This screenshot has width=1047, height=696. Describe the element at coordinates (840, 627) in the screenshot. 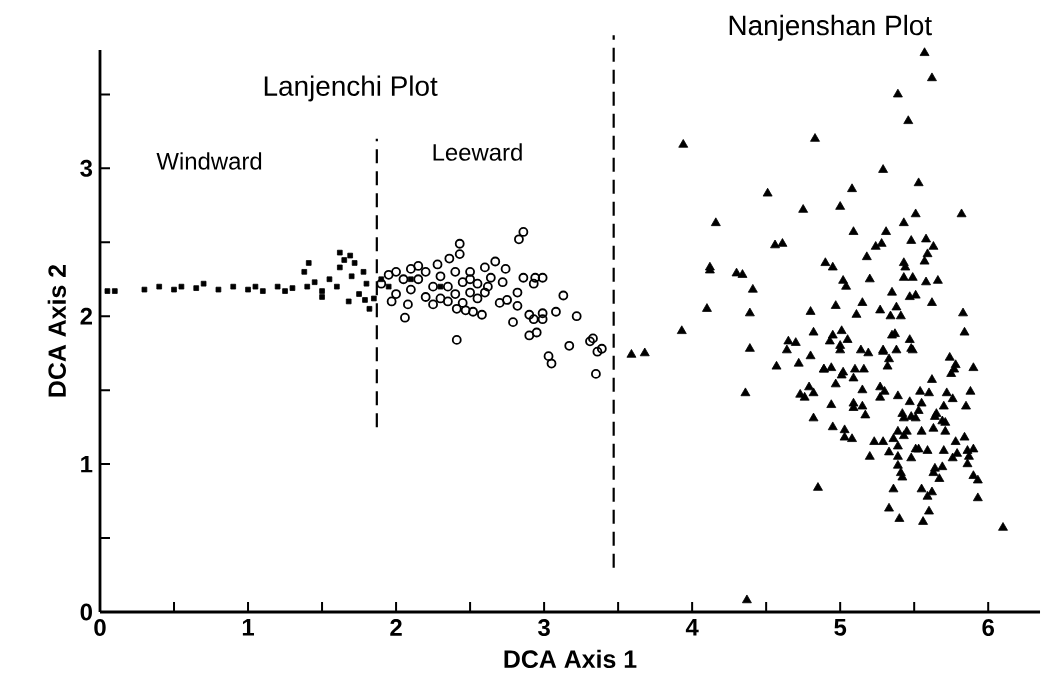

I see `x-tick-label: 5` at that location.